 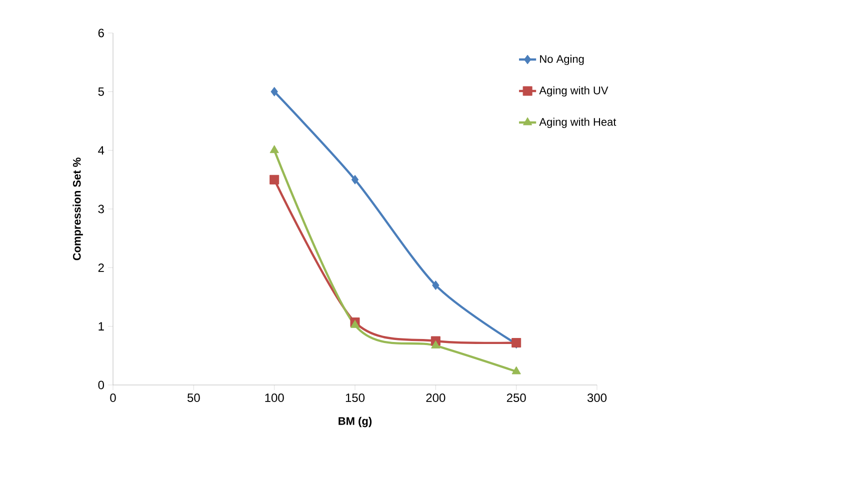 What do you see at coordinates (101, 385) in the screenshot?
I see `y-tick-label: 0` at bounding box center [101, 385].